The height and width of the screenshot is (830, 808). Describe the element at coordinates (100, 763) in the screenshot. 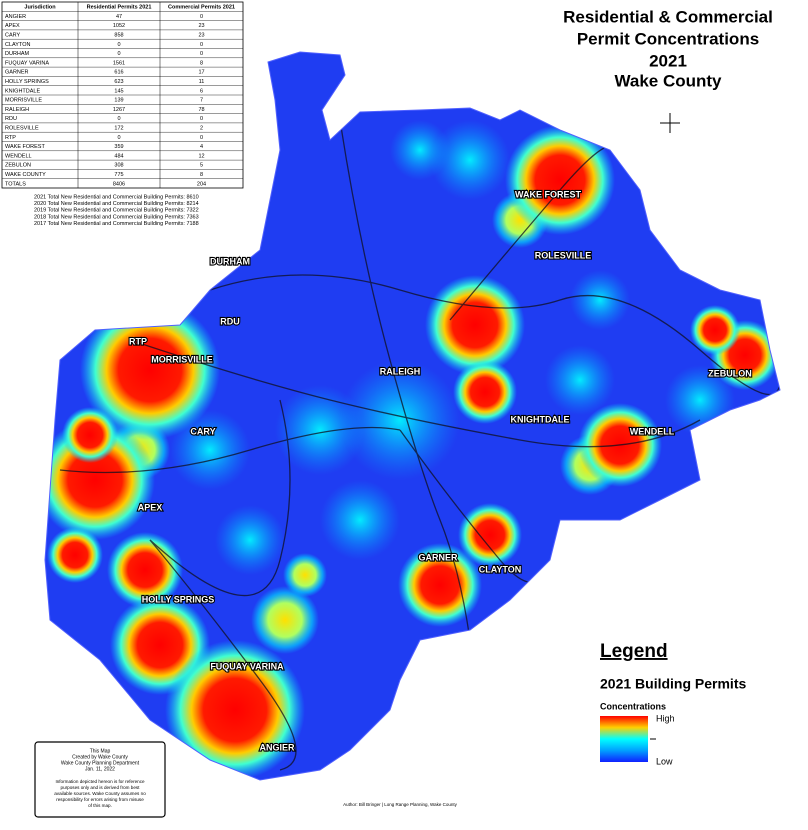

I see `note-line: Wake County Planning Department` at that location.